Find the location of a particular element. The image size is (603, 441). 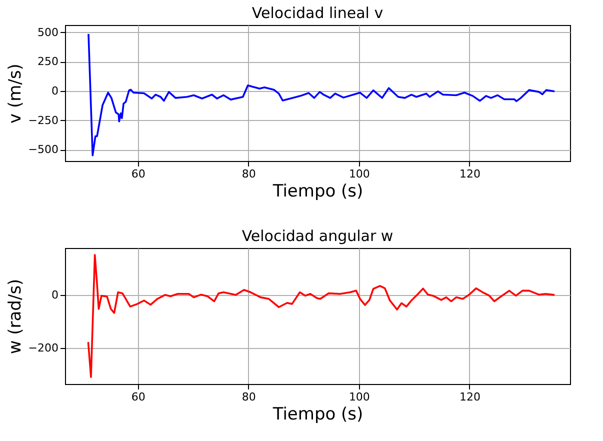

y-tick-label: −500 is located at coordinates (43, 149).